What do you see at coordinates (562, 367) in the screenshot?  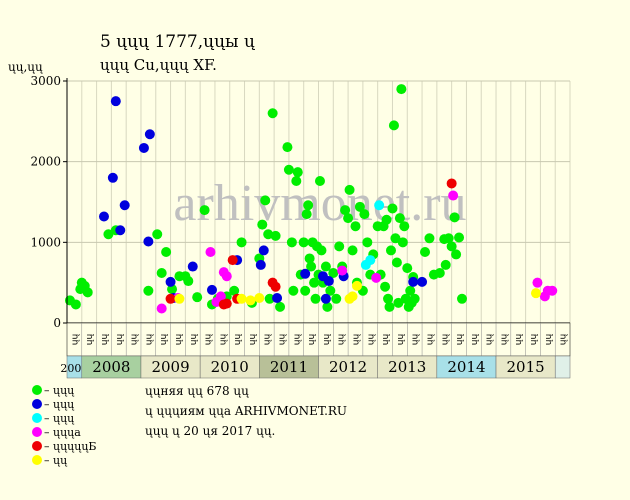 I see `year-cell` at bounding box center [562, 367].